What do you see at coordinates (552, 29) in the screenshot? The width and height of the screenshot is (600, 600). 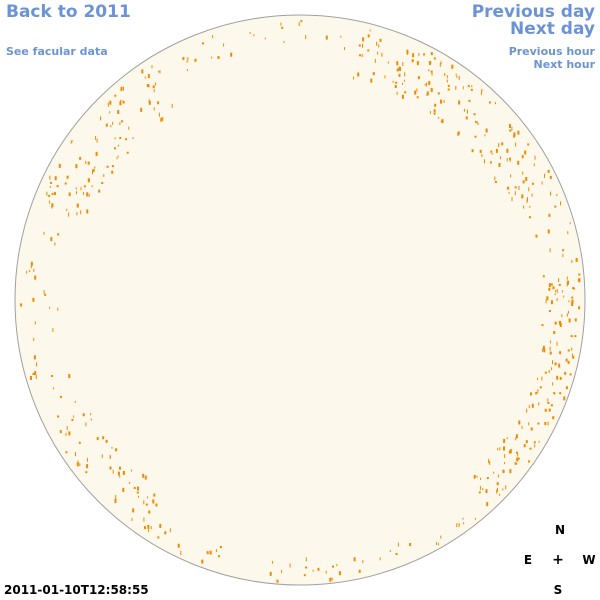 I see `next-day-link: Next day` at bounding box center [552, 29].